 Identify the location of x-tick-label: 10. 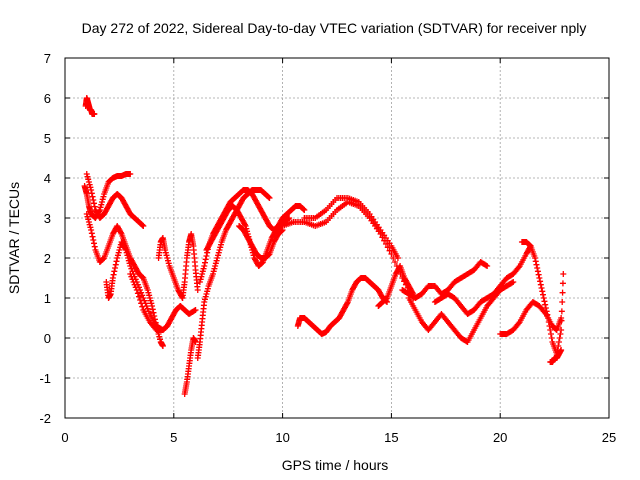
(282, 437).